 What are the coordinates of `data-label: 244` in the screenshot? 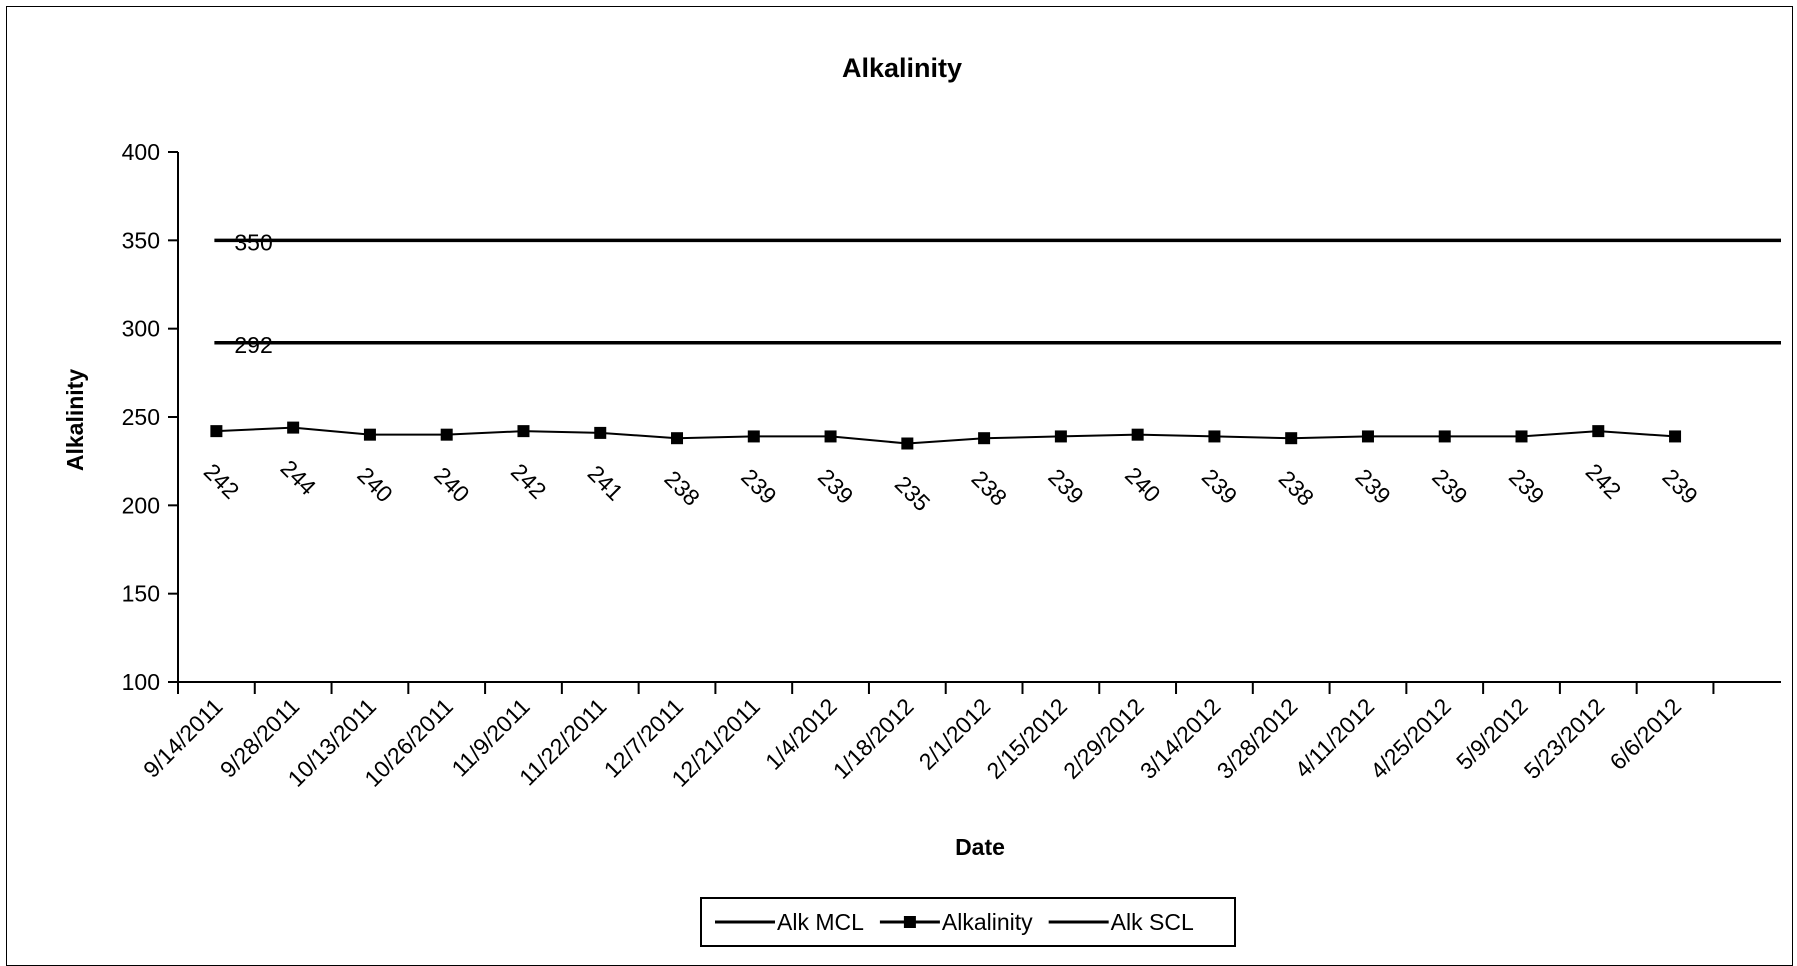 It's located at (299, 478).